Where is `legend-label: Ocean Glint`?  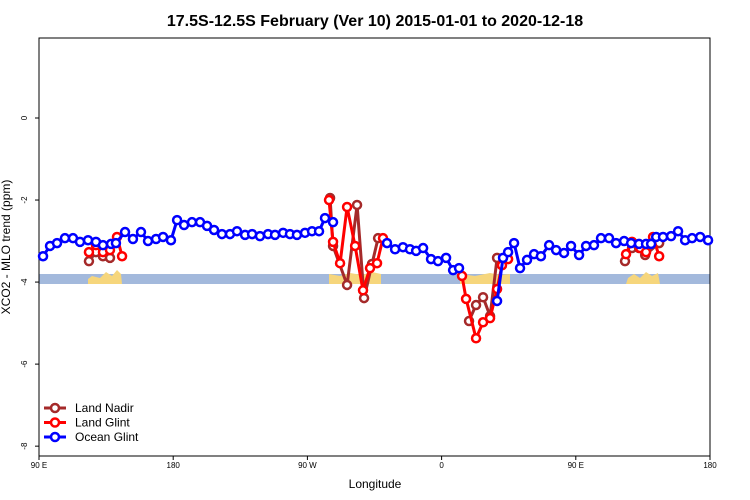 legend-label: Ocean Glint is located at coordinates (107, 437).